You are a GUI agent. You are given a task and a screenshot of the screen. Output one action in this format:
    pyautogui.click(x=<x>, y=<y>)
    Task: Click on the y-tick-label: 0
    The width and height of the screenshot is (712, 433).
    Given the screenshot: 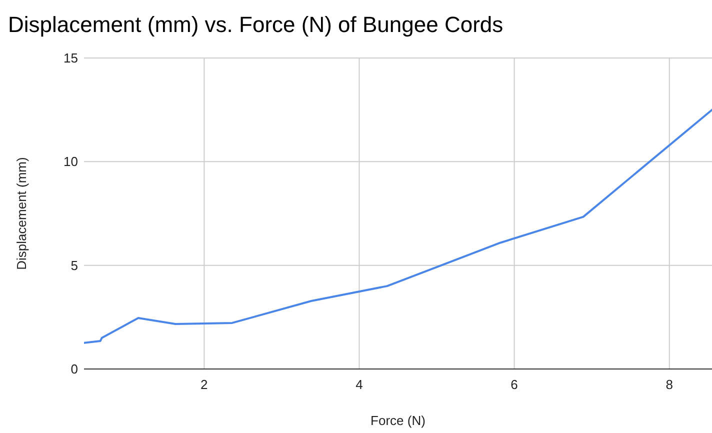 What is the action you would take?
    pyautogui.click(x=74, y=369)
    